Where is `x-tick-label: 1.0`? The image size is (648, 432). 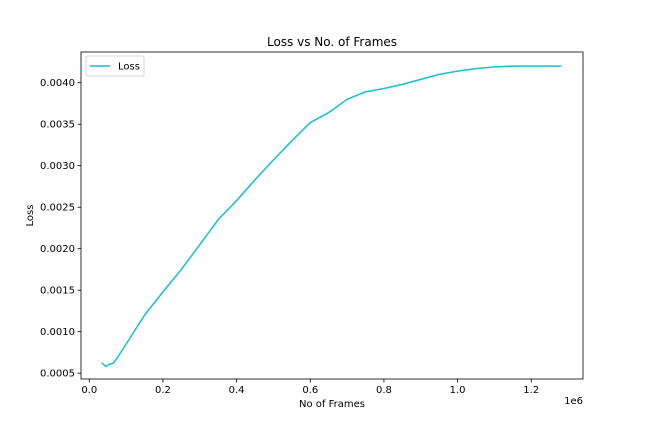
x-tick-label: 1.0 is located at coordinates (458, 390).